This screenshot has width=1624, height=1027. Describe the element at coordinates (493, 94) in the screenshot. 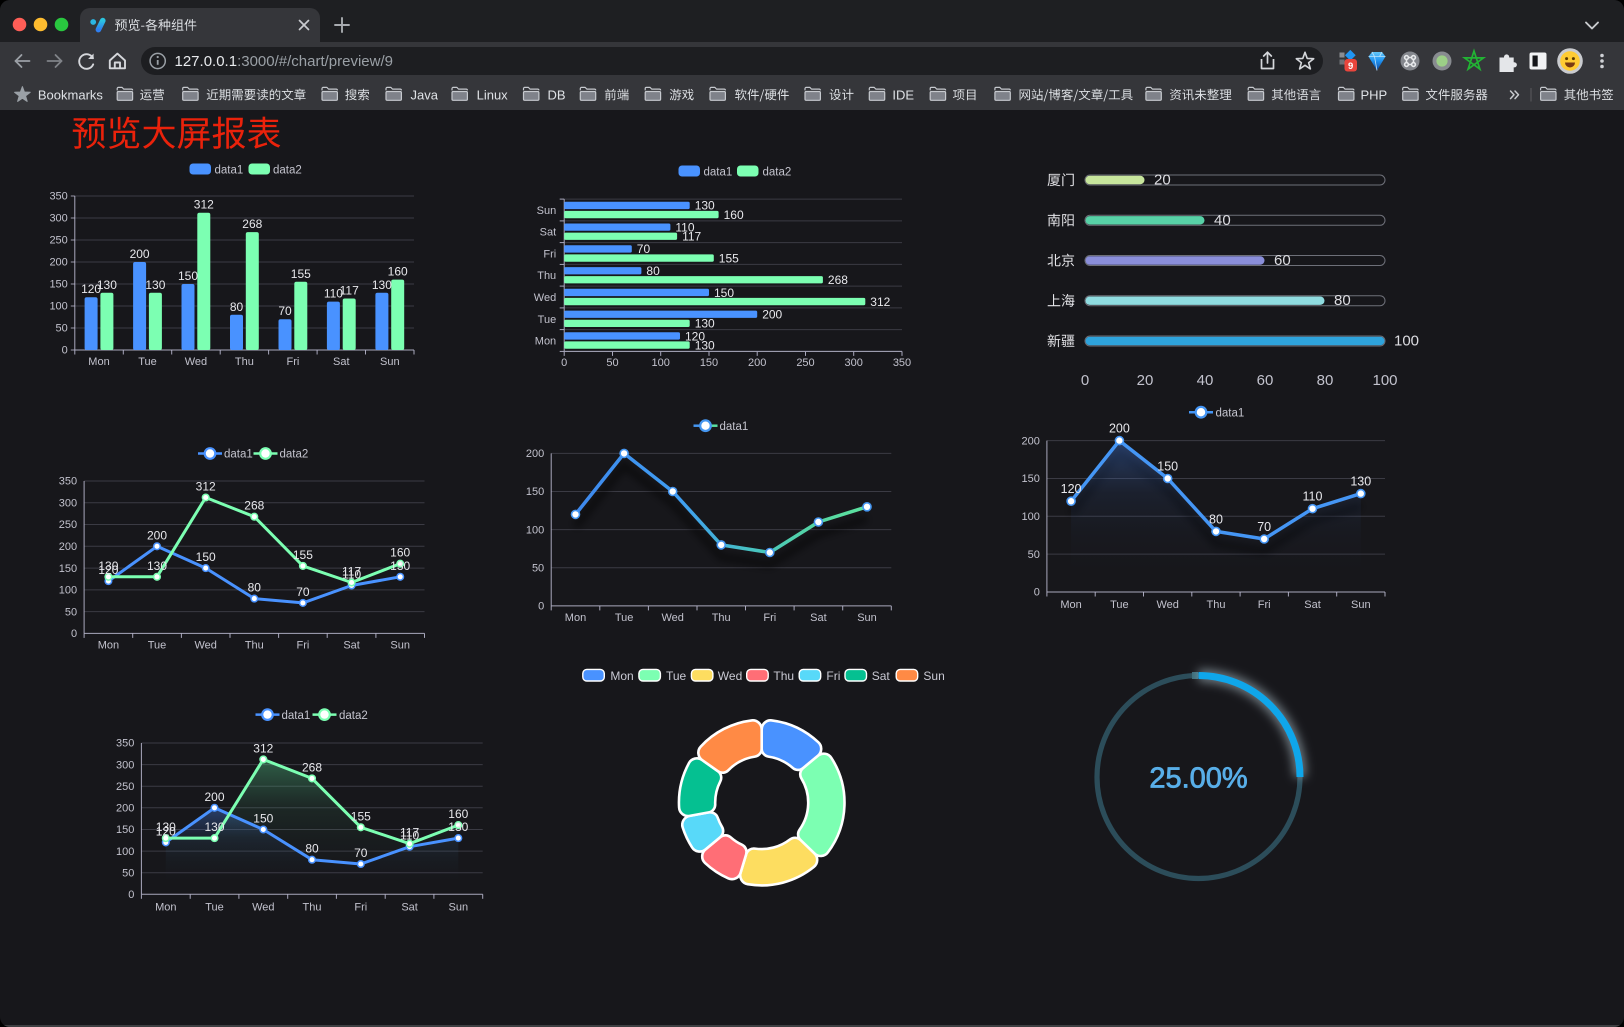

I see `svg-text: Linux` at that location.